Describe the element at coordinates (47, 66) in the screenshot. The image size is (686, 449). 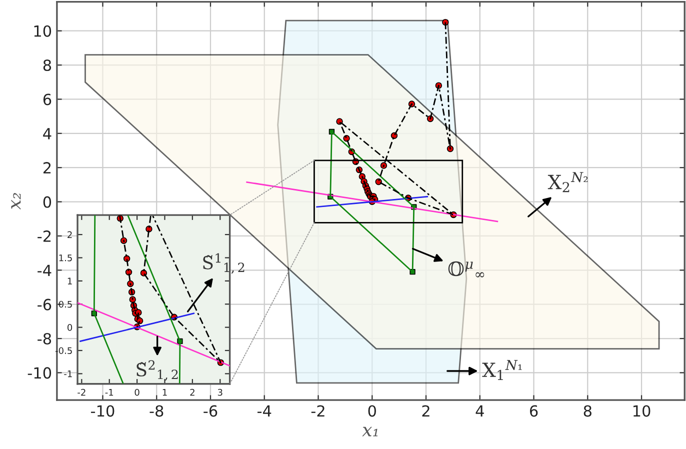
I see `y-tick-label: 8` at that location.